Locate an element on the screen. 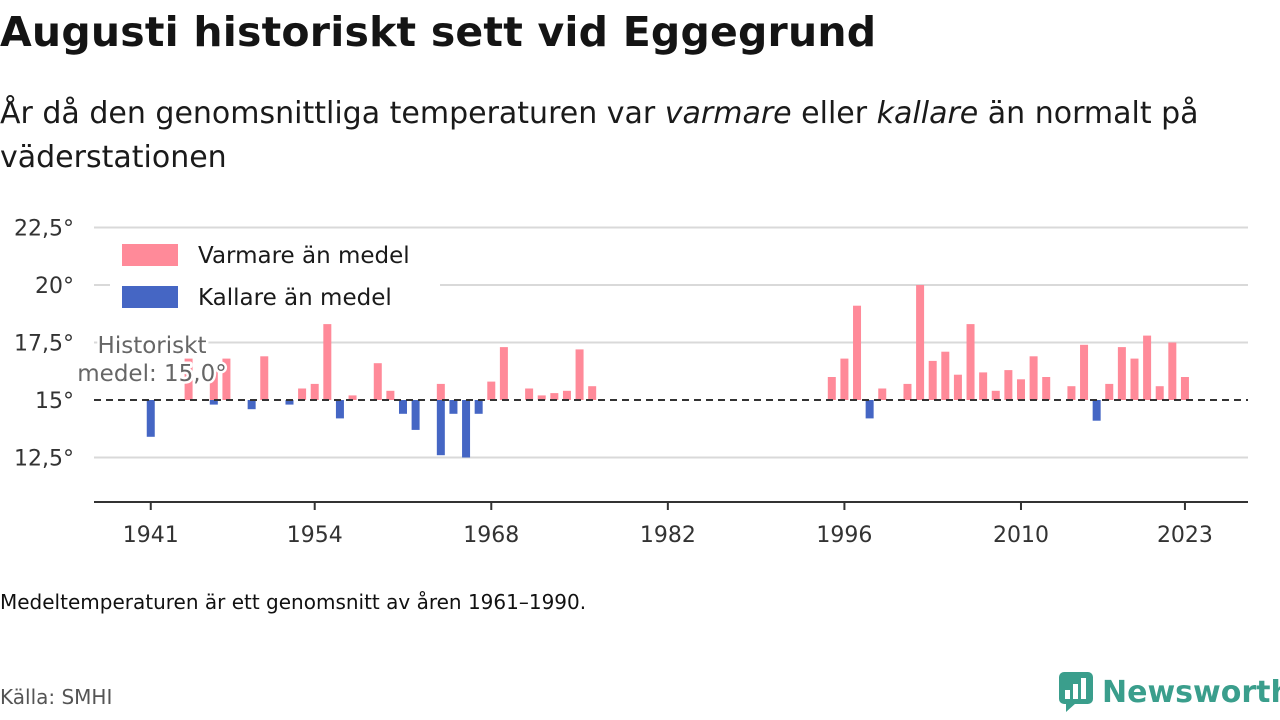 This screenshot has width=1280, height=720. legend: Varmare än medel Kallare än medel is located at coordinates (275, 276).